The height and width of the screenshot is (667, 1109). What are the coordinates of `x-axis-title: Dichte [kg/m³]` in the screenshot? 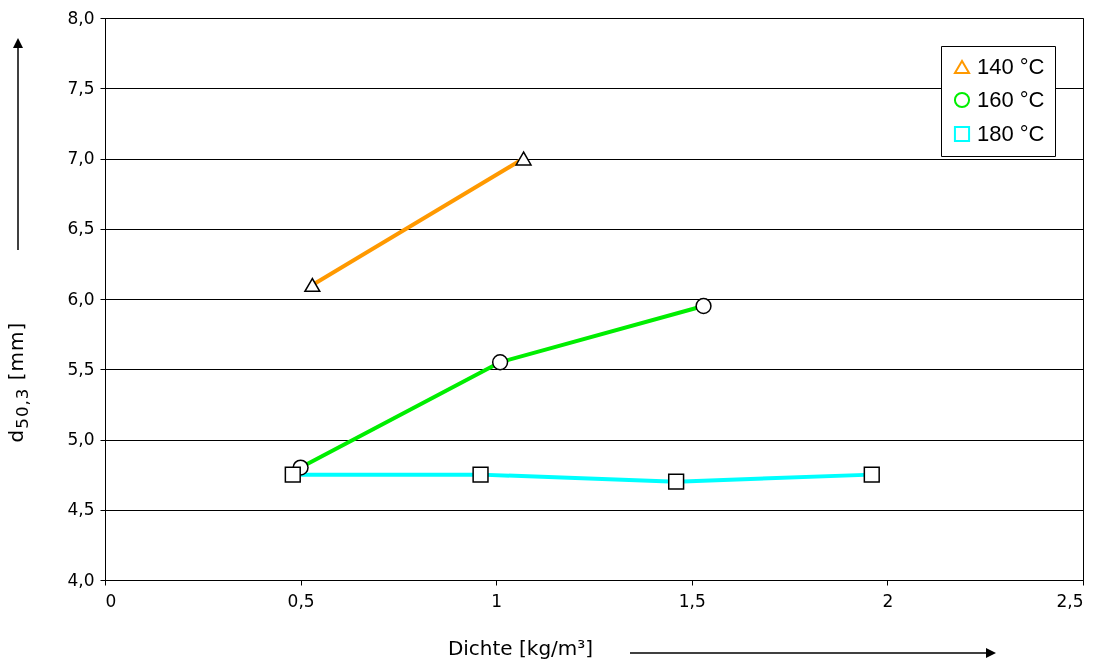 It's located at (520, 647).